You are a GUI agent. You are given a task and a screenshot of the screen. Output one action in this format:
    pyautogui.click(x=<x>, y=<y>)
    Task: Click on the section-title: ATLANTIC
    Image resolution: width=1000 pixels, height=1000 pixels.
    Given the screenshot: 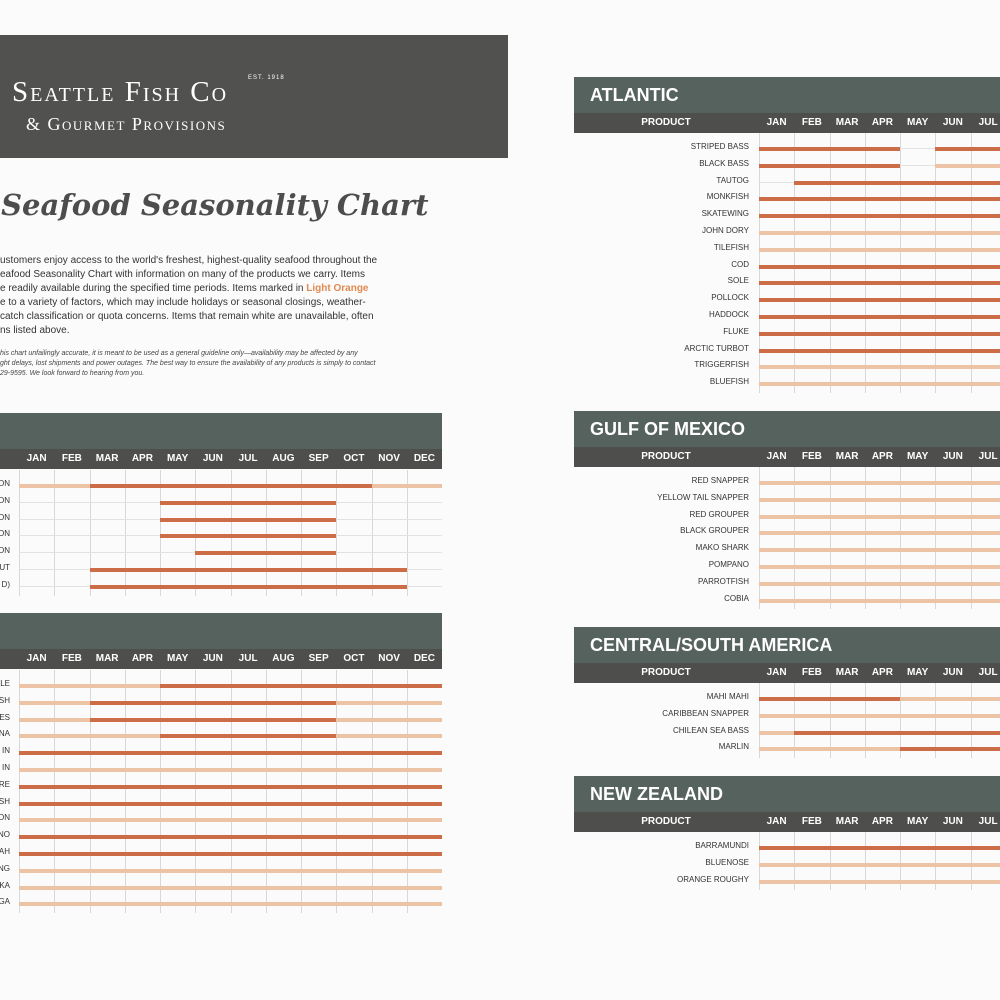 What is the action you would take?
    pyautogui.click(x=787, y=95)
    